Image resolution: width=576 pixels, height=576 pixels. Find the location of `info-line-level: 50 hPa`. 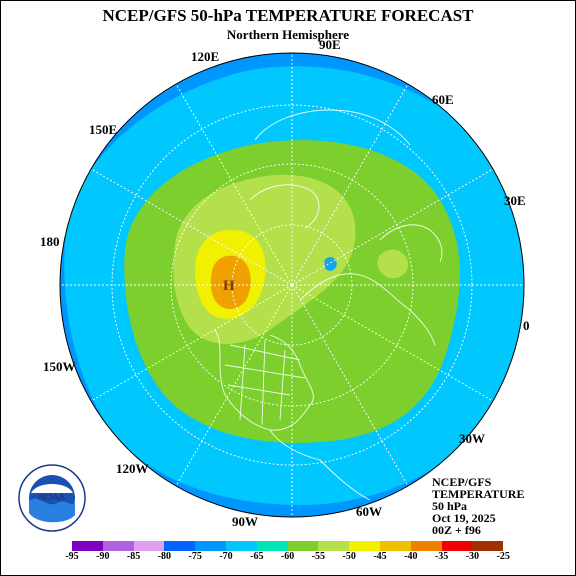

info-line-level: 50 hPa is located at coordinates (450, 506).